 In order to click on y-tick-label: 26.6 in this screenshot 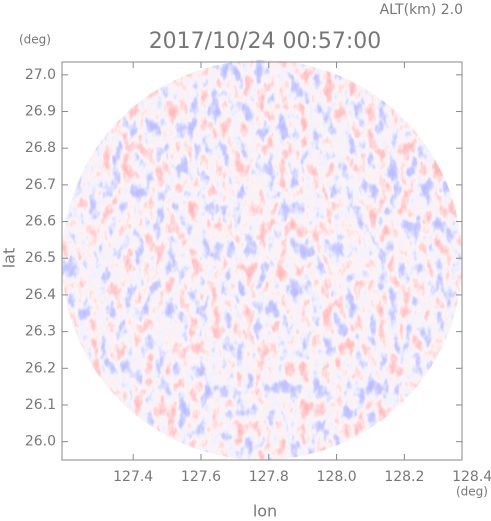, I will do `click(40, 222)`.